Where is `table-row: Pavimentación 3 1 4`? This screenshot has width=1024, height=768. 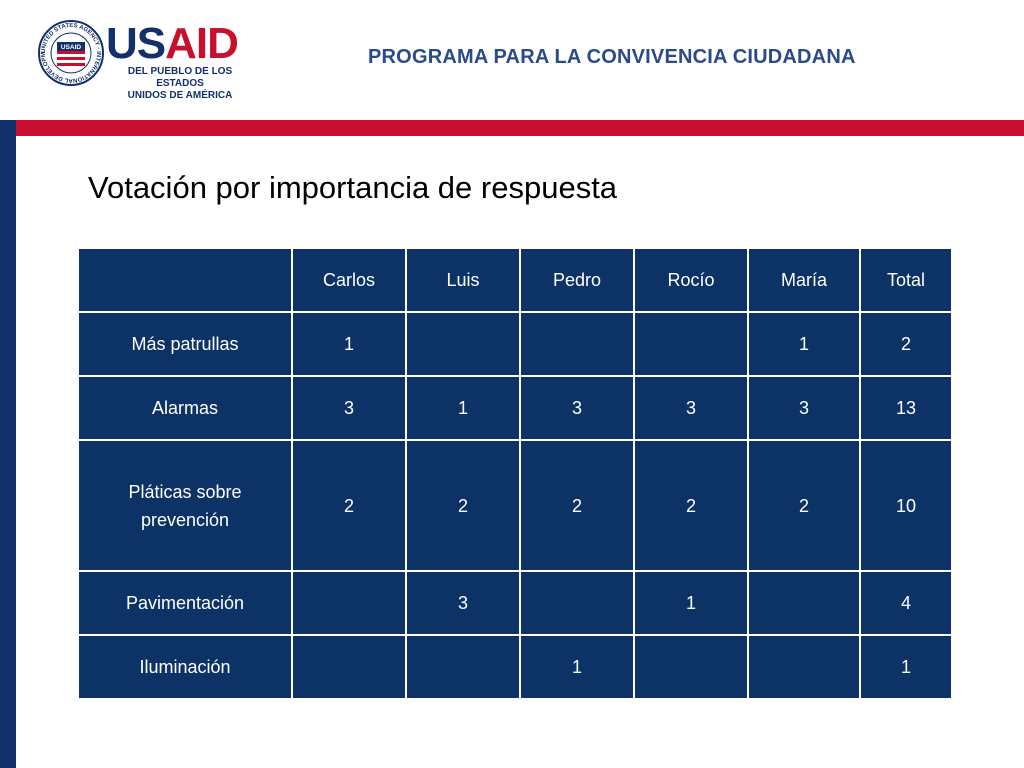 table-row: Pavimentación 3 1 4 is located at coordinates (515, 603).